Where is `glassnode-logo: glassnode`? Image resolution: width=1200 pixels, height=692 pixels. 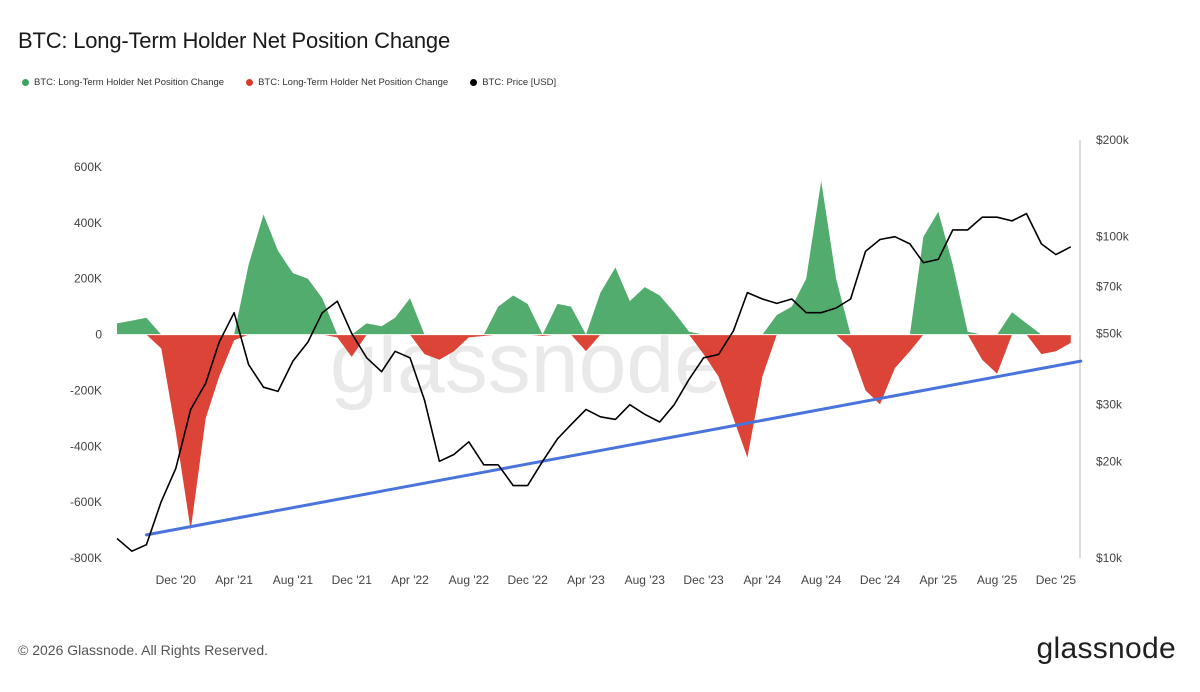 glassnode-logo: glassnode is located at coordinates (1106, 648).